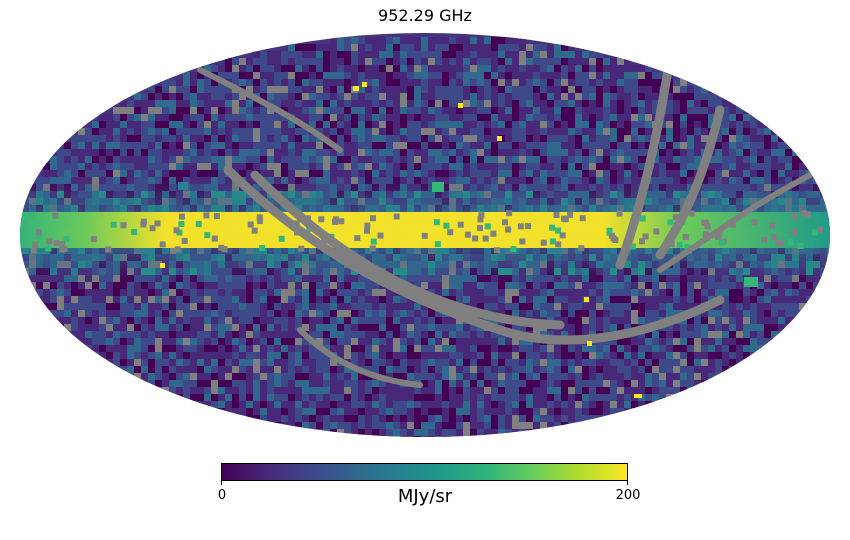  What do you see at coordinates (425, 230) in the screenshot?
I see `galactic-plane` at bounding box center [425, 230].